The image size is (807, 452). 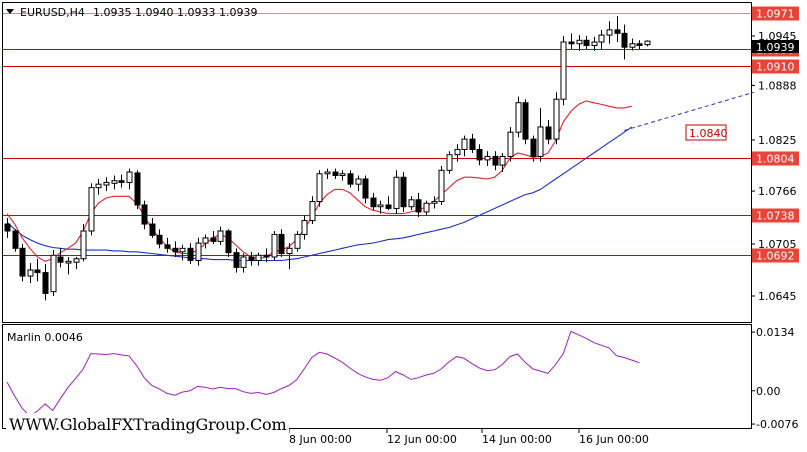 What do you see at coordinates (777, 85) in the screenshot?
I see `price-tick-label: 1.0888` at bounding box center [777, 85].